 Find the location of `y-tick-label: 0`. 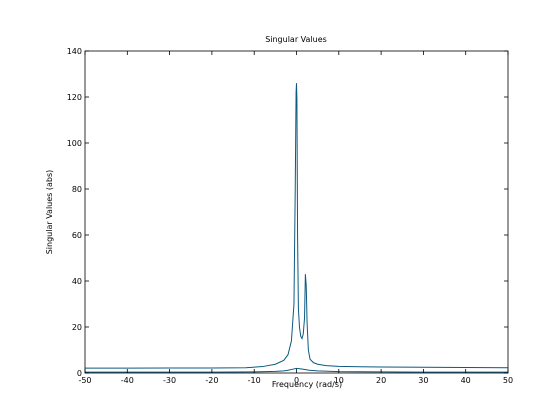

y-tick-label: 0 is located at coordinates (79, 373).